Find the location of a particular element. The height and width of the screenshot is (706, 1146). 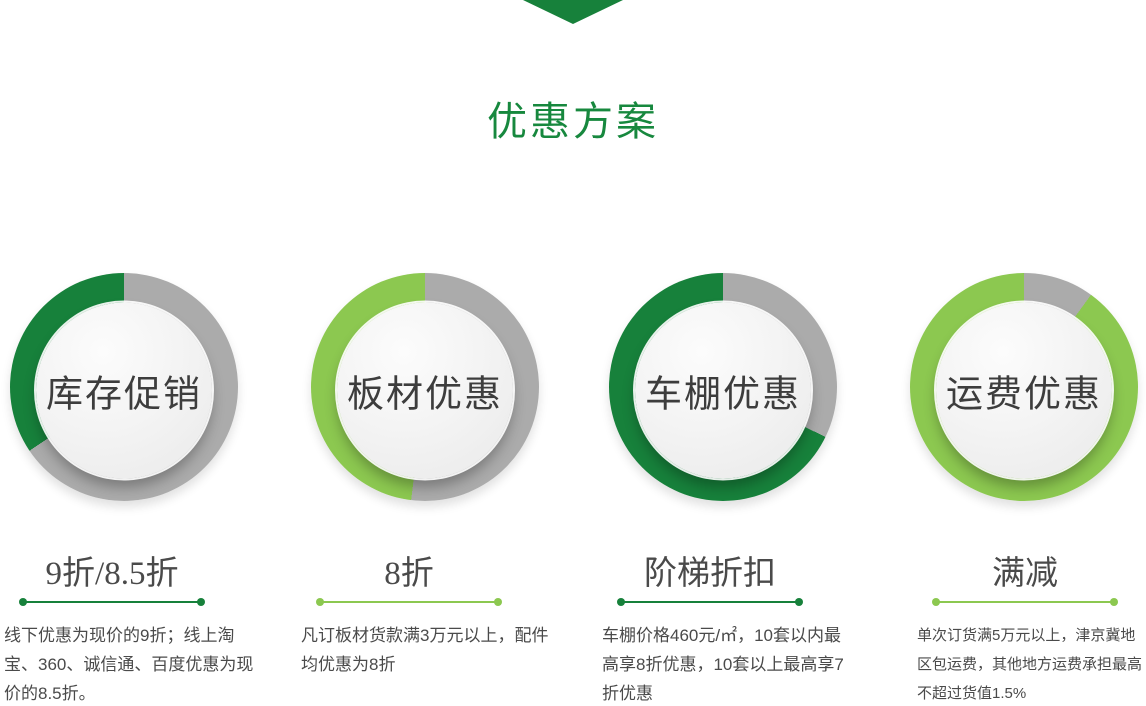

badge-disc: 库存促销 is located at coordinates (124, 390).